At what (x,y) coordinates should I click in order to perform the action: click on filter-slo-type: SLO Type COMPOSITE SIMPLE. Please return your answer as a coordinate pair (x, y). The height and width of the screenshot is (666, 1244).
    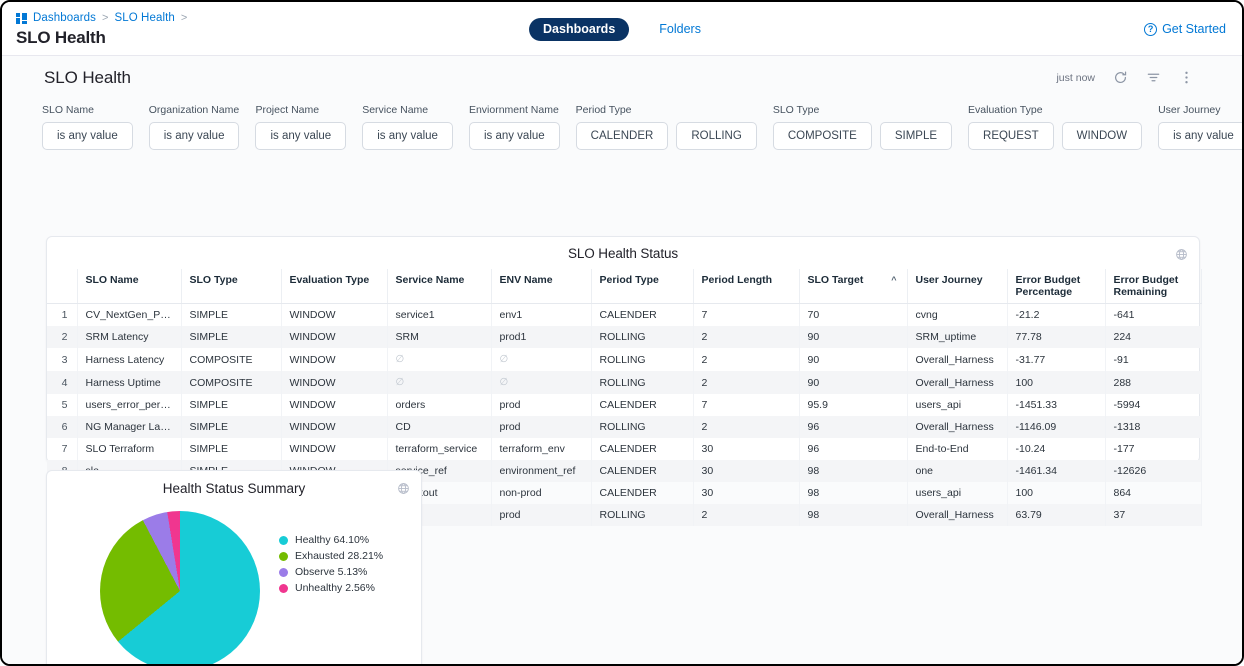
    Looking at the image, I should click on (862, 127).